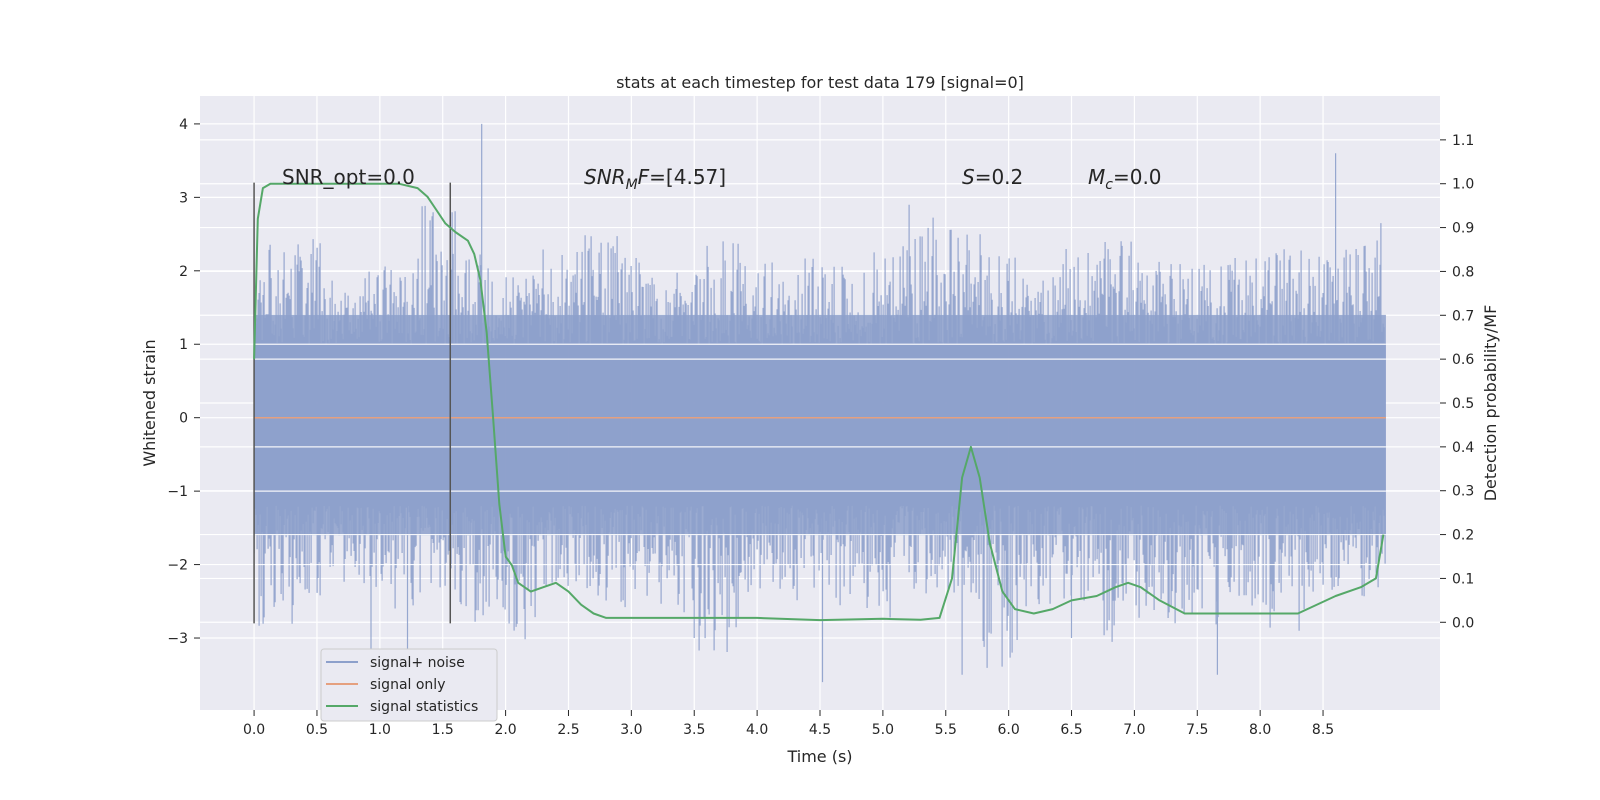  I want to click on x-tick-label: 8.0, so click(1260, 730).